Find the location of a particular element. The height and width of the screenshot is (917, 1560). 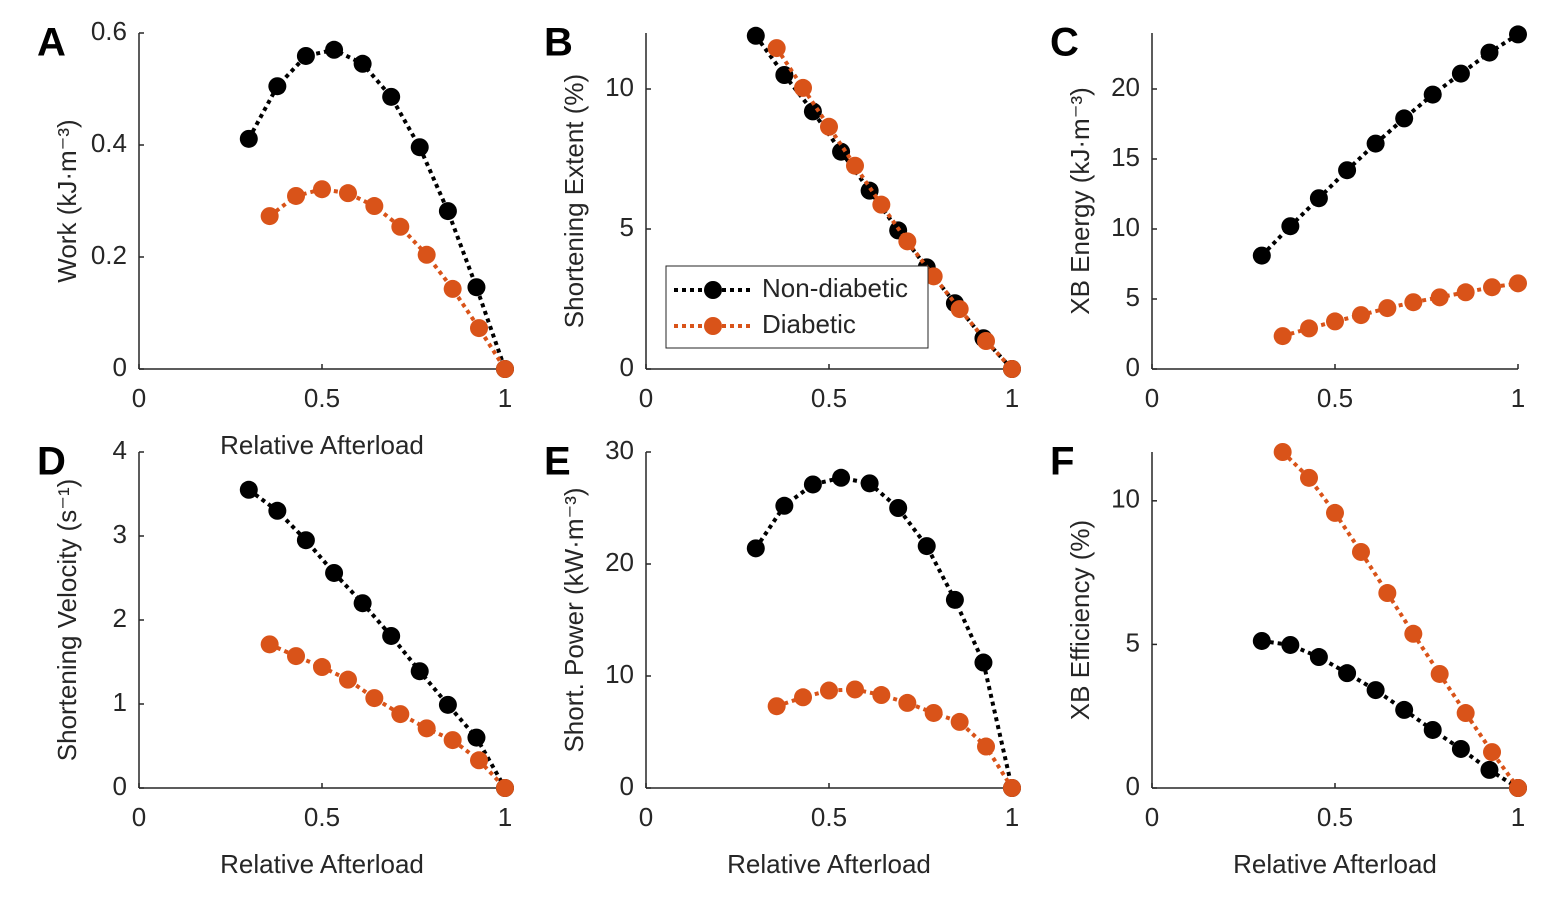

panel-label: E is located at coordinates (557, 462).